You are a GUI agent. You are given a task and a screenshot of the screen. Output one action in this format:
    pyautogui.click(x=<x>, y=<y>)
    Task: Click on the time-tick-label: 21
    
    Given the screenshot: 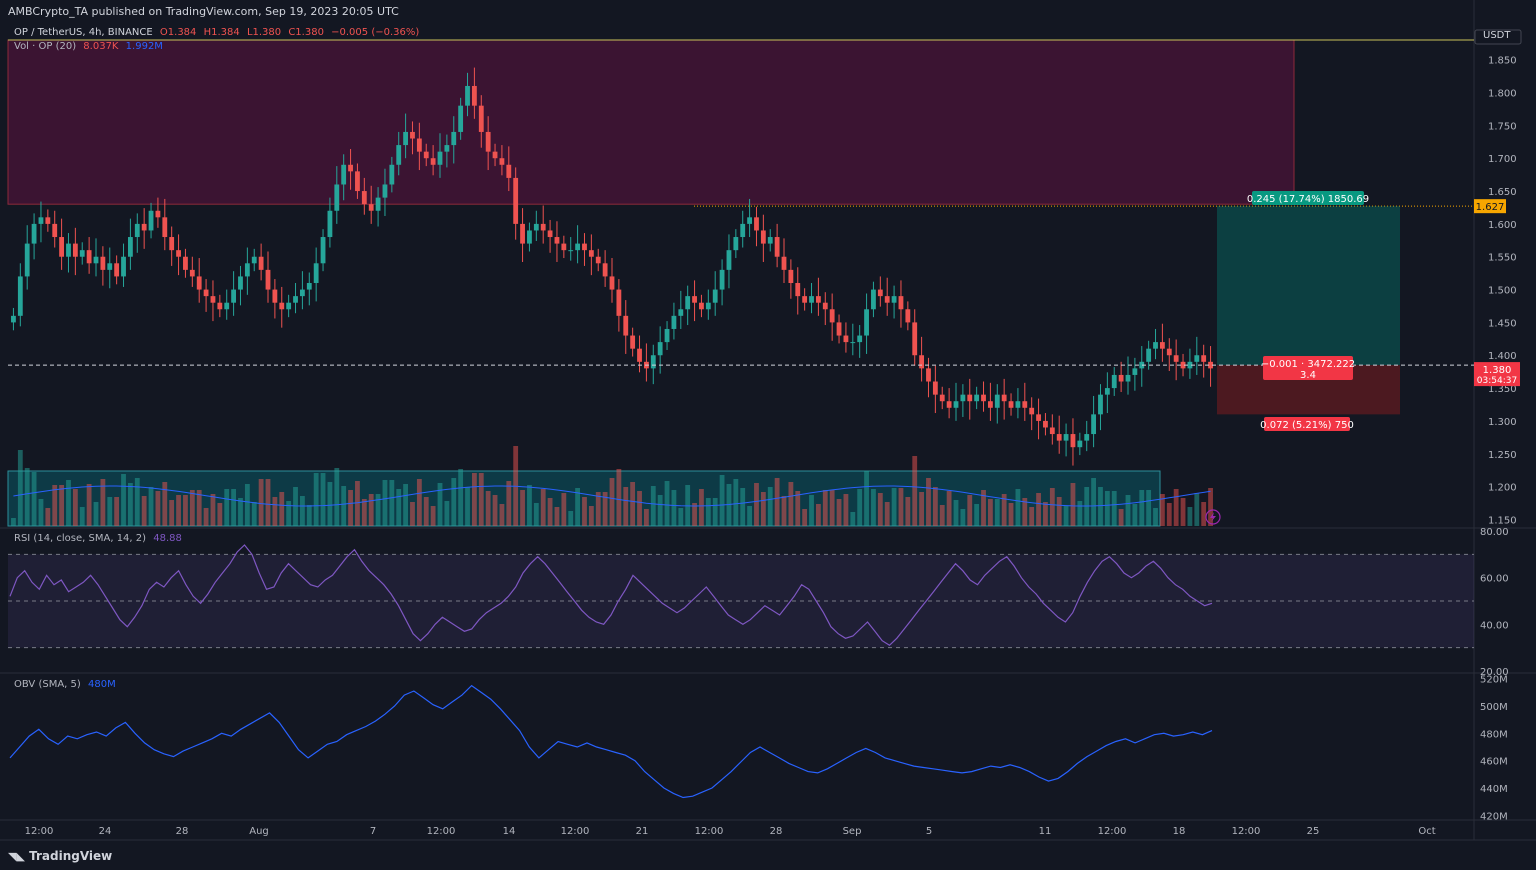 What is the action you would take?
    pyautogui.click(x=642, y=831)
    